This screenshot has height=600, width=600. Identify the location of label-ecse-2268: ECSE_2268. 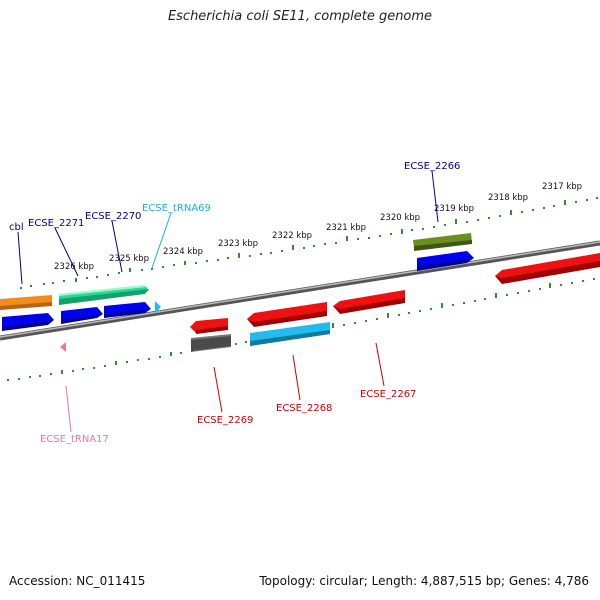
(304, 408).